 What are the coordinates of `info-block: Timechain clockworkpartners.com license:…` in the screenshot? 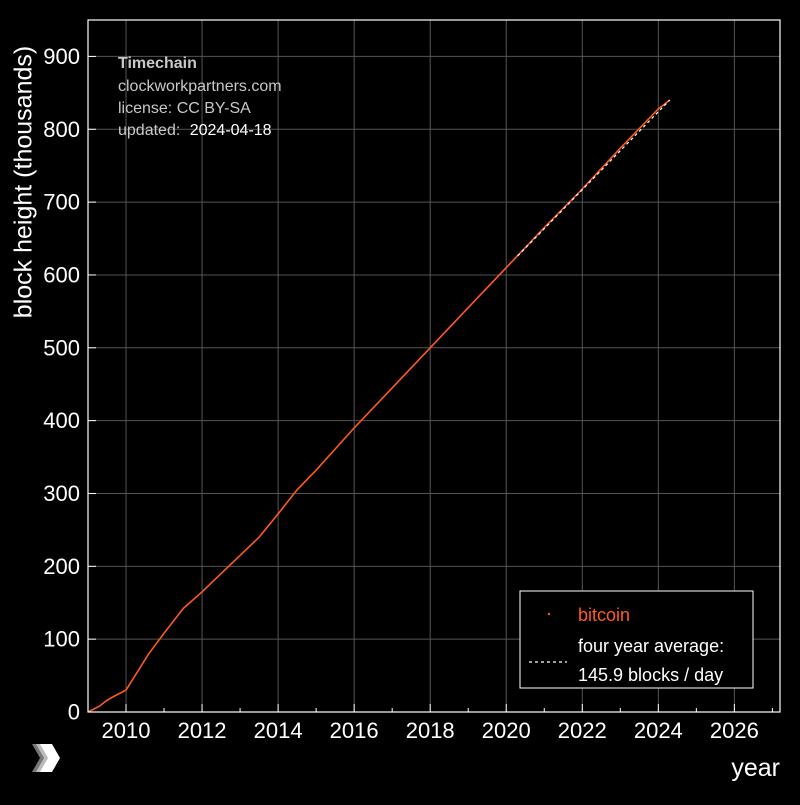 It's located at (200, 97).